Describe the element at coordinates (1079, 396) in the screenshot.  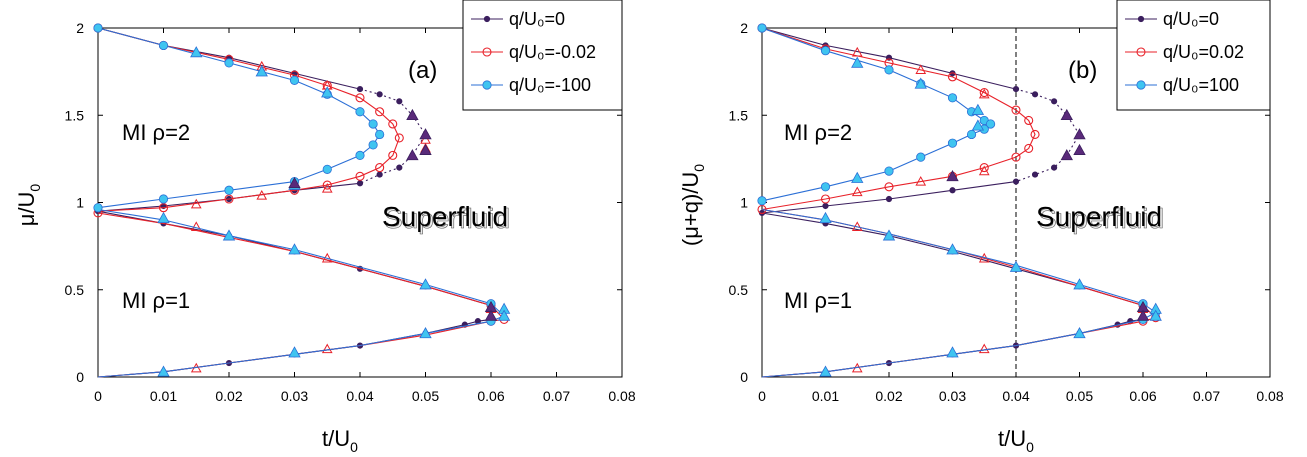
I see `x-tick-label: 0.05` at that location.